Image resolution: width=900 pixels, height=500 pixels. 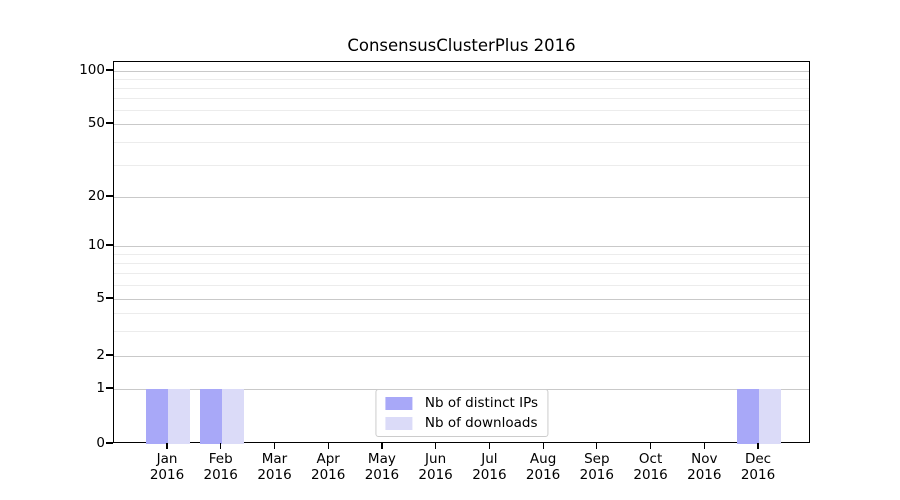 What do you see at coordinates (461, 413) in the screenshot?
I see `legend: Nb of distinct IPs Nb of downloads` at bounding box center [461, 413].